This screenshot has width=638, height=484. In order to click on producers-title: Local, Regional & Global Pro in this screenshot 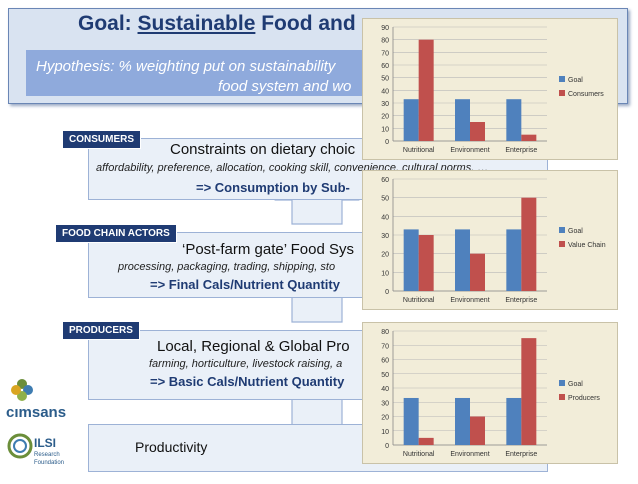, I will do `click(253, 346)`.